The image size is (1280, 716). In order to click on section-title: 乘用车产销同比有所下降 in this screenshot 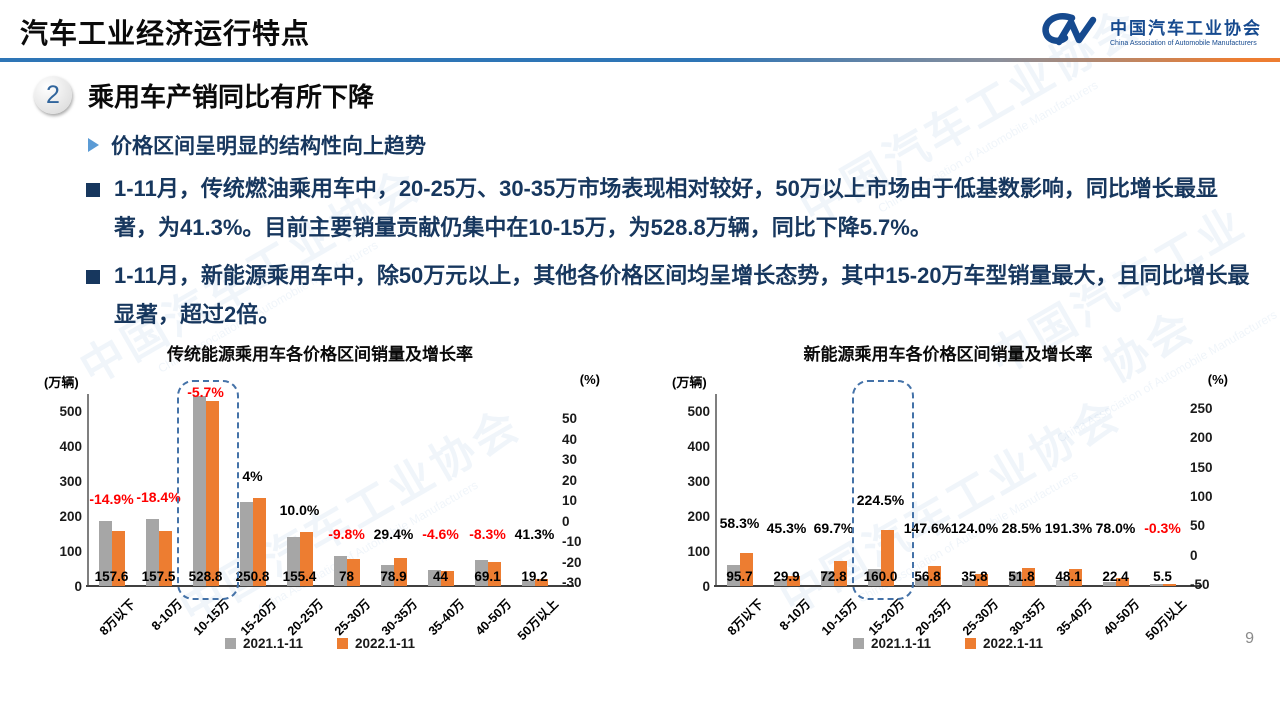, I will do `click(231, 96)`.